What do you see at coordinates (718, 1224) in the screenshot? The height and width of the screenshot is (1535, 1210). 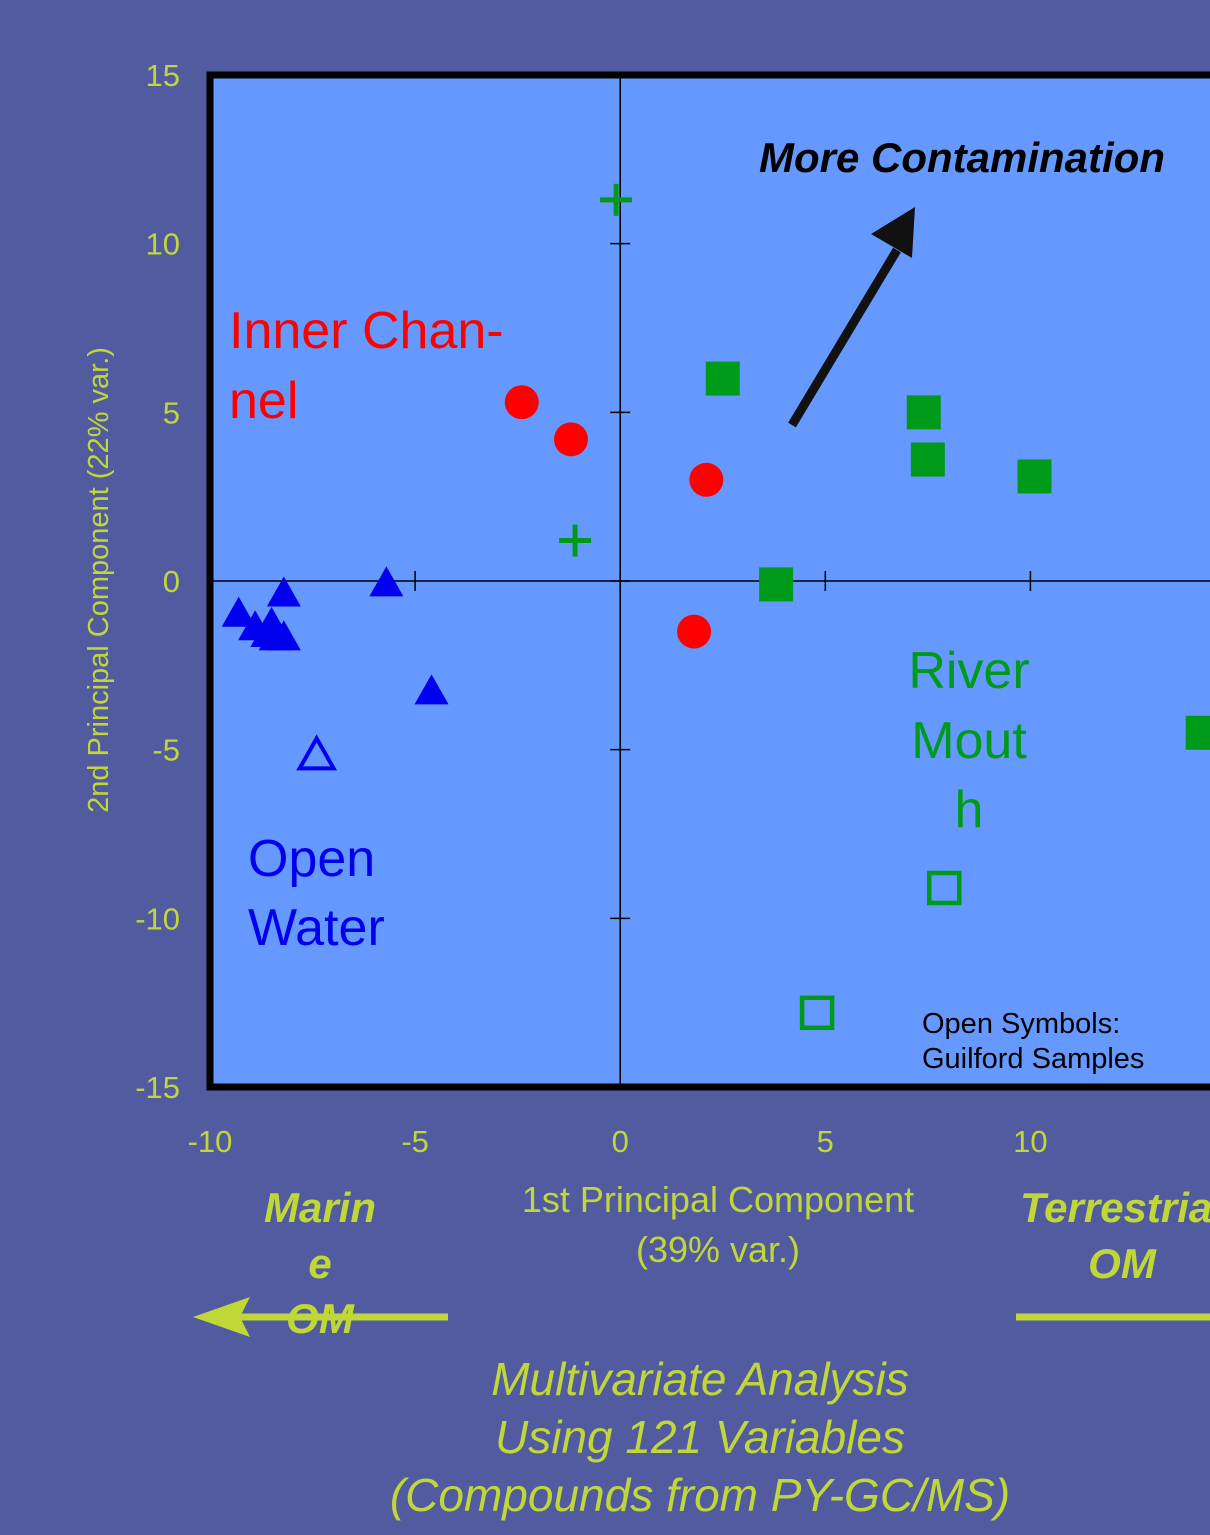 I see `x-axis-title: 1st Principal Component (39% var.)` at bounding box center [718, 1224].